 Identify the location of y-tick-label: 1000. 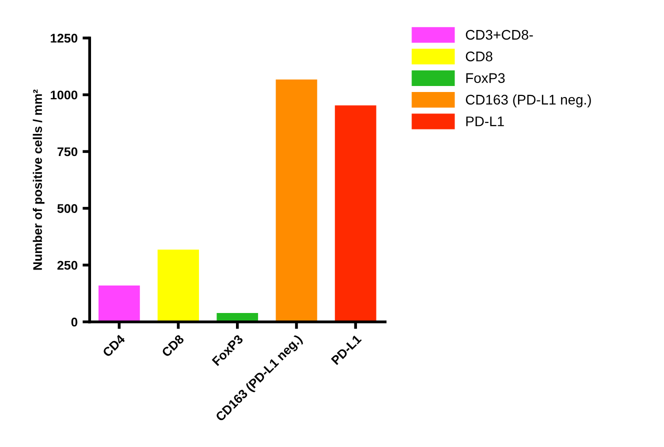
(64, 95).